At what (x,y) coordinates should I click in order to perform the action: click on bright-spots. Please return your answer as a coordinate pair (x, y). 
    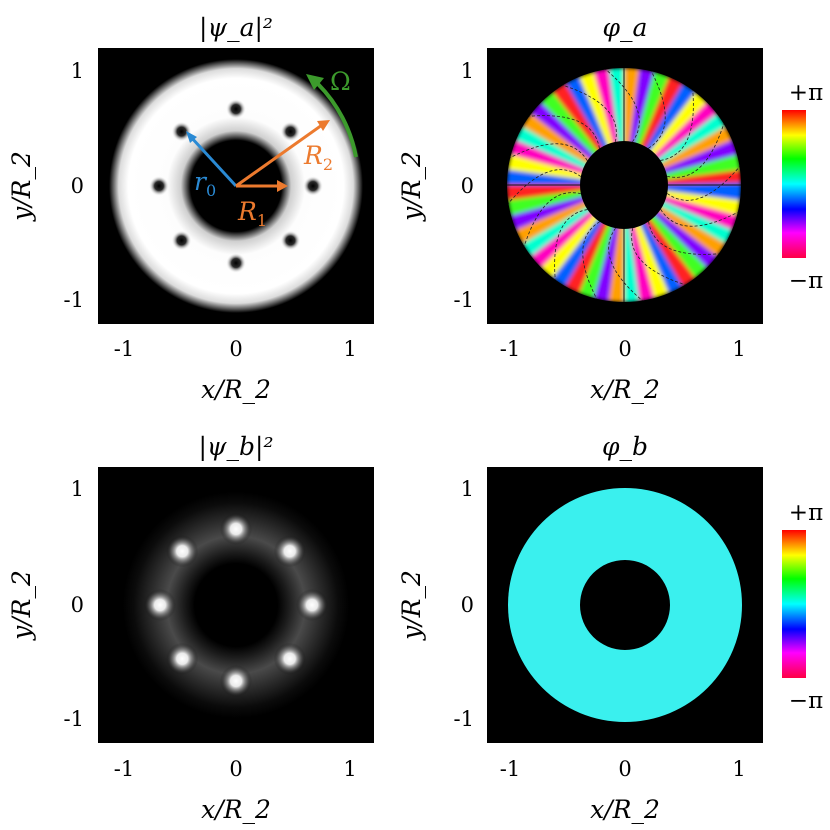
    Looking at the image, I should click on (236, 605).